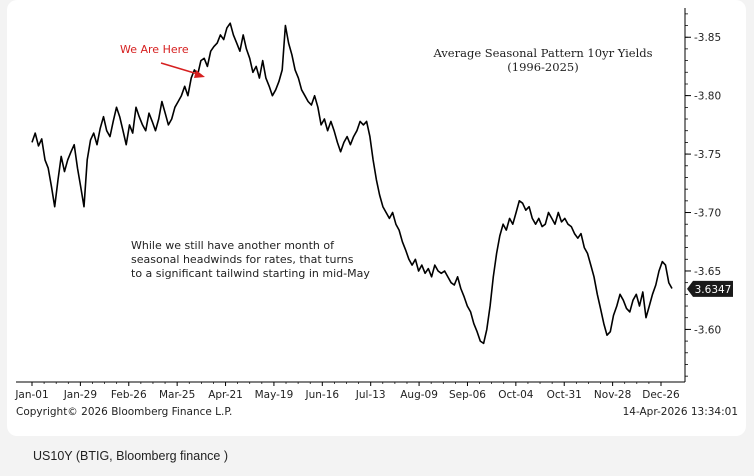  Describe the element at coordinates (129, 395) in the screenshot. I see `x-tick-label: Feb-26` at that location.